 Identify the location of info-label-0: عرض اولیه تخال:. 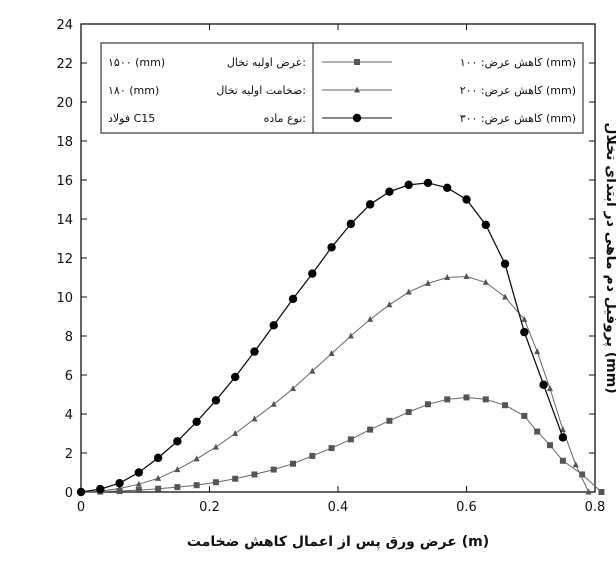
(266, 62).